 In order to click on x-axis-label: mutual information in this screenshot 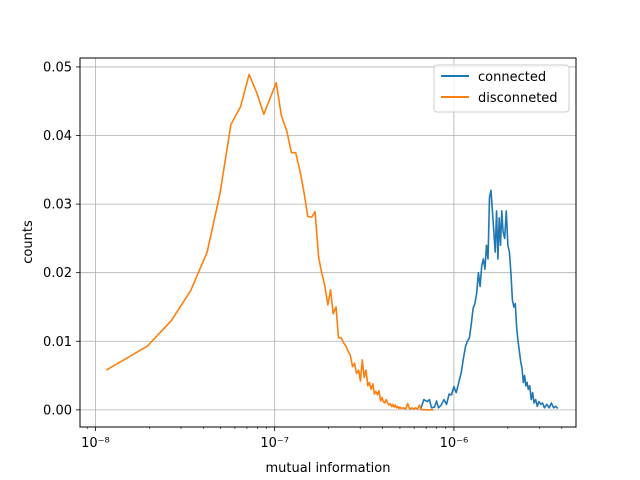, I will do `click(328, 468)`.